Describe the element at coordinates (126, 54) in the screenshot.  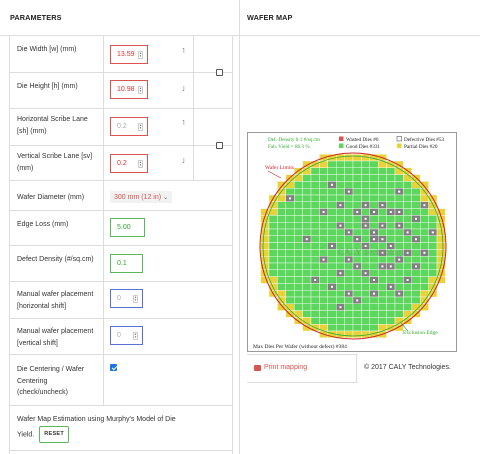
I see `die-width-value: 13.59` at that location.